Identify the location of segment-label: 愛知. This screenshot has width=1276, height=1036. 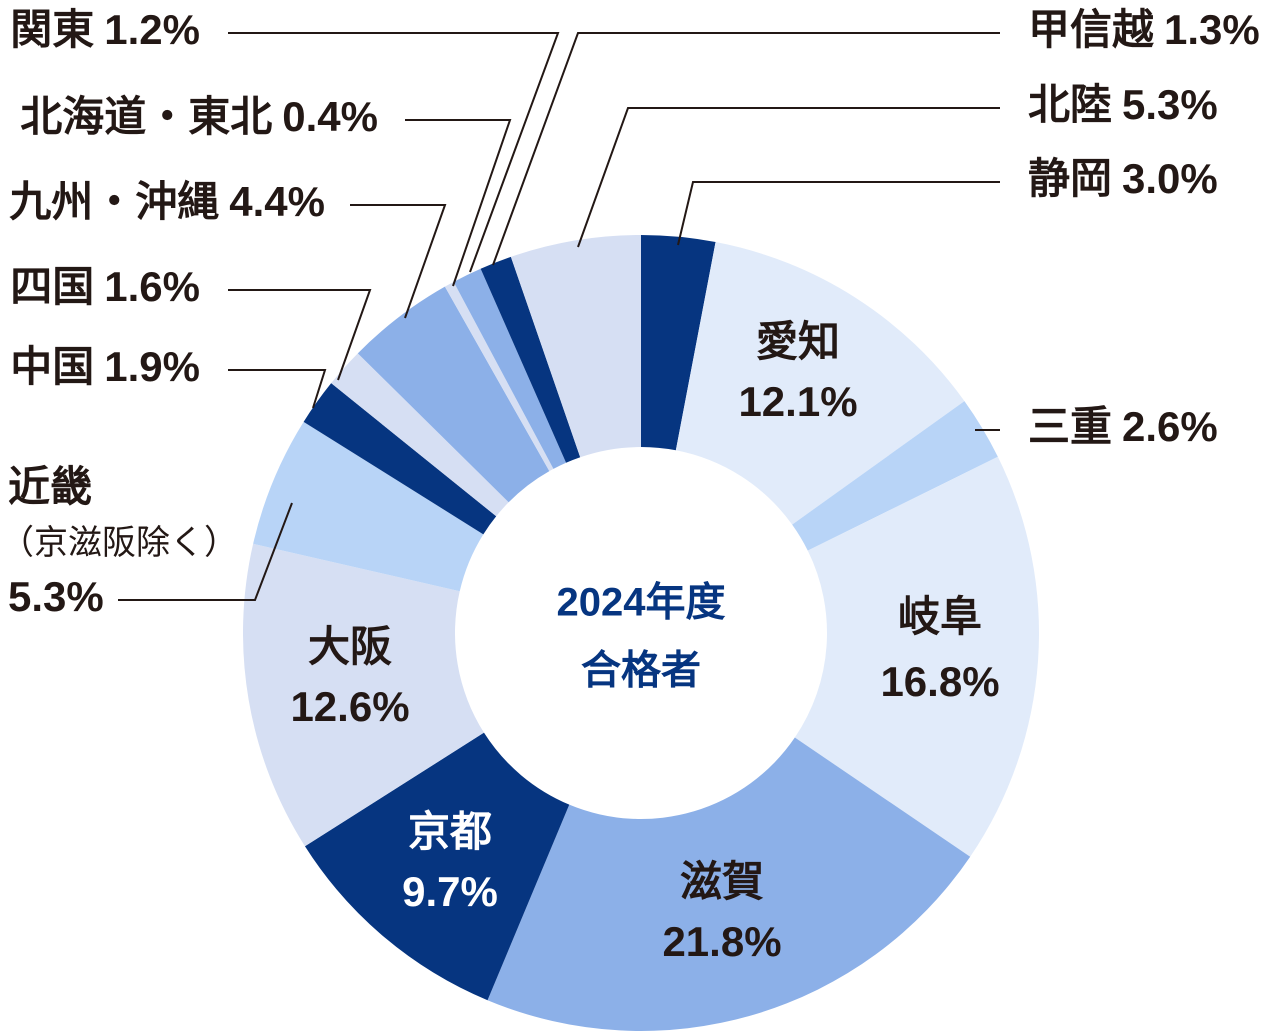
(798, 341).